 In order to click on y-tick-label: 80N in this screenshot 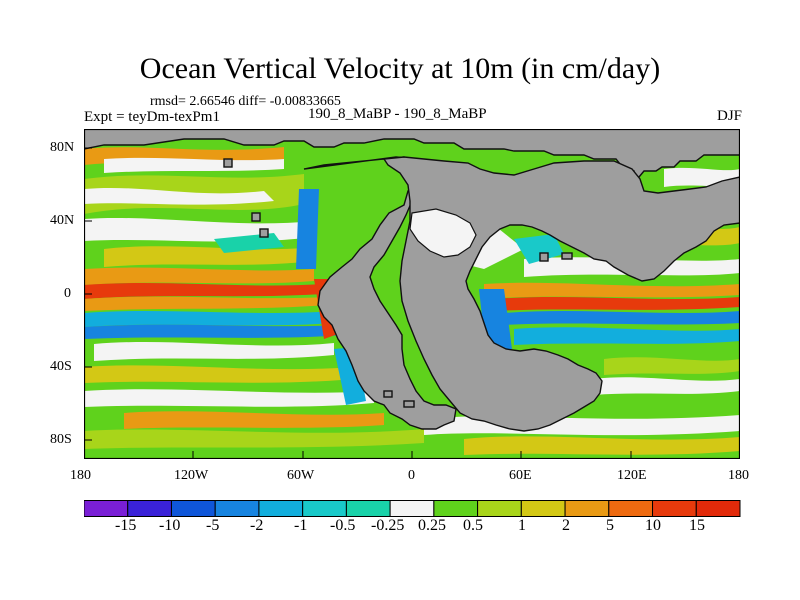, I will do `click(62, 147)`.